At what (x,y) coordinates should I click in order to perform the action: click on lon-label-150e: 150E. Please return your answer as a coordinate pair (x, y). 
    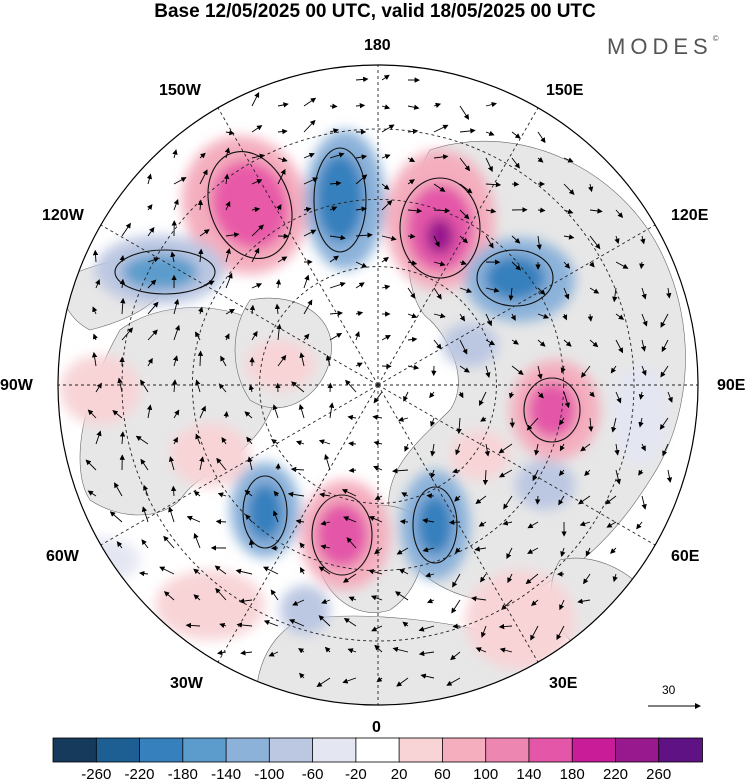
    Looking at the image, I should click on (565, 90).